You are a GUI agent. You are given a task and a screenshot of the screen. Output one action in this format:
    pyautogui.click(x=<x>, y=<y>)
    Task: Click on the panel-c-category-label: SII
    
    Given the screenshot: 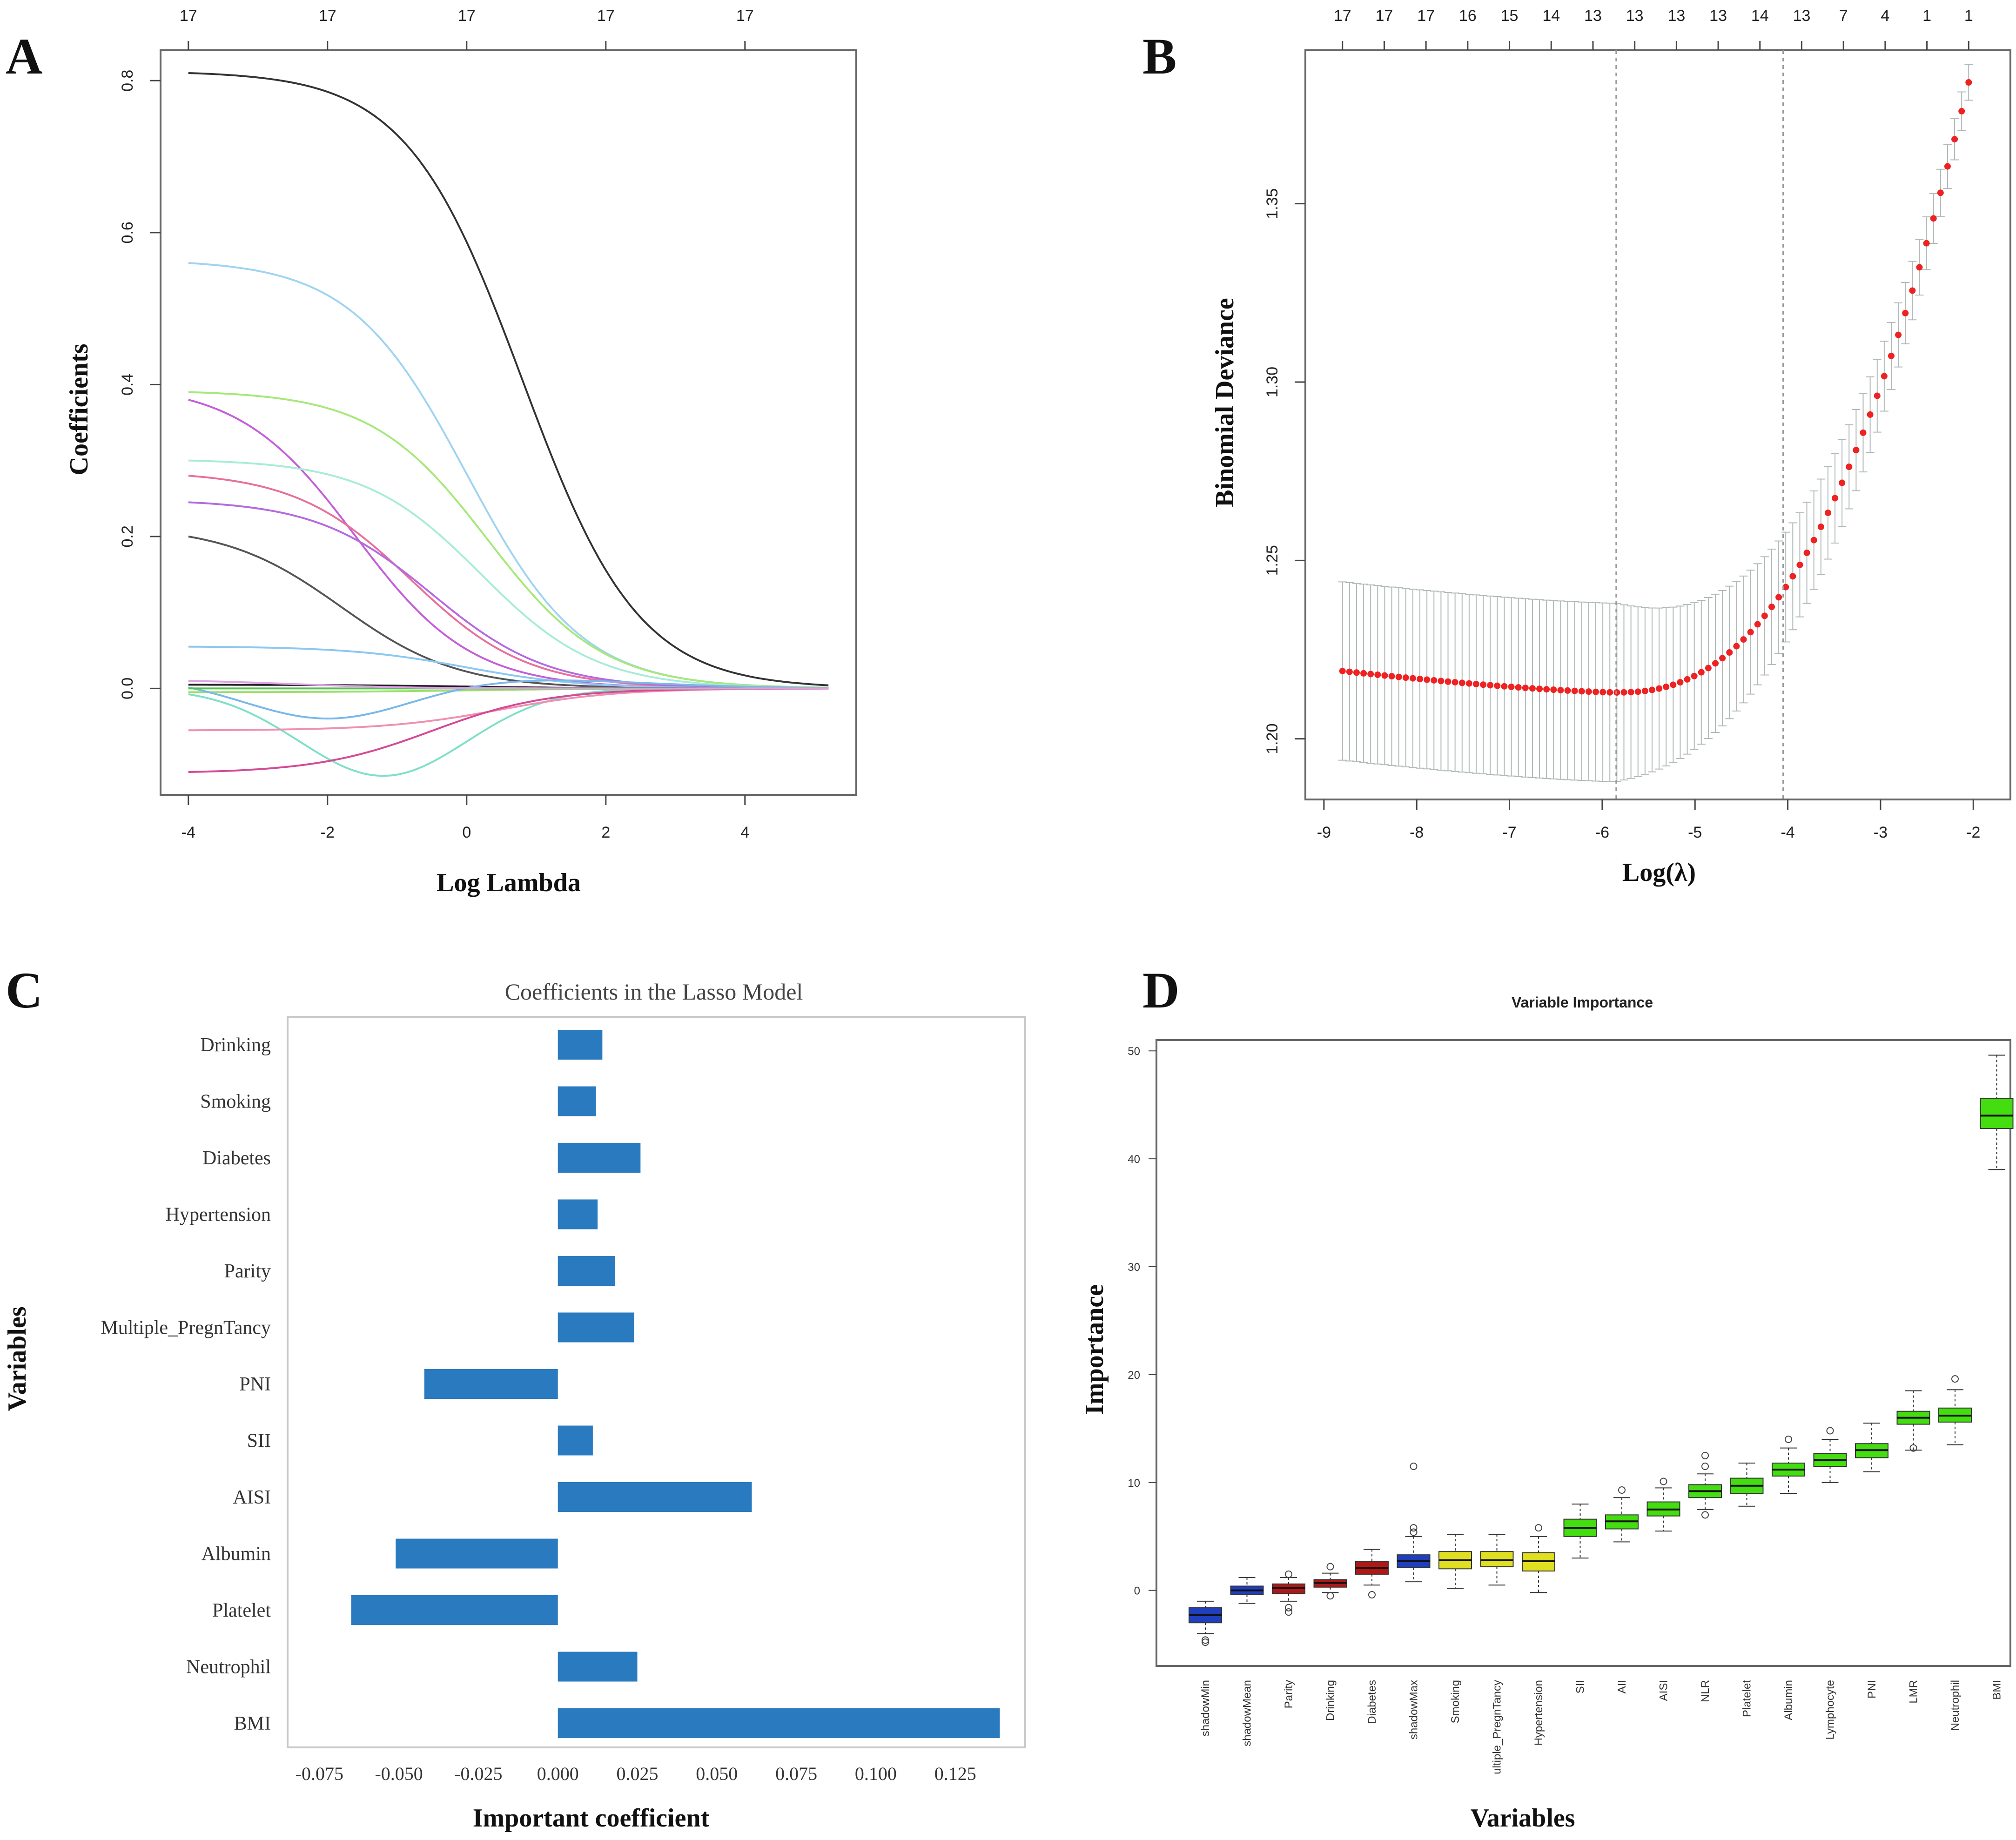 What is the action you would take?
    pyautogui.click(x=259, y=1441)
    